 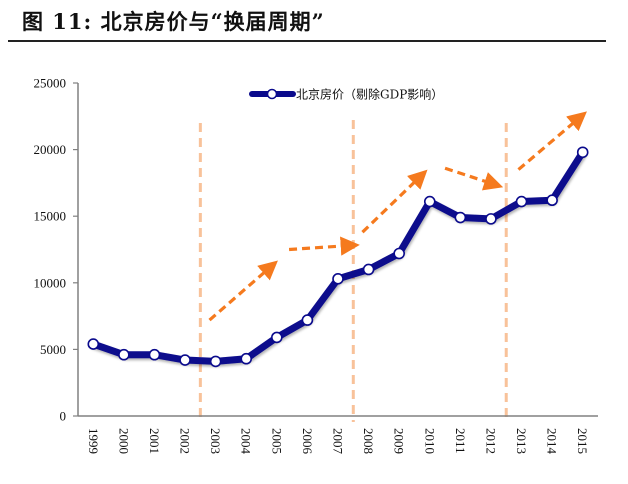 What do you see at coordinates (368, 441) in the screenshot?
I see `x-tick-label: 2008` at bounding box center [368, 441].